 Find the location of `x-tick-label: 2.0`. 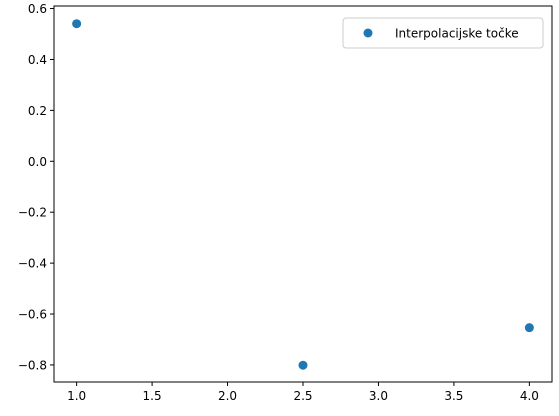

x-tick-label: 2.0 is located at coordinates (227, 396).